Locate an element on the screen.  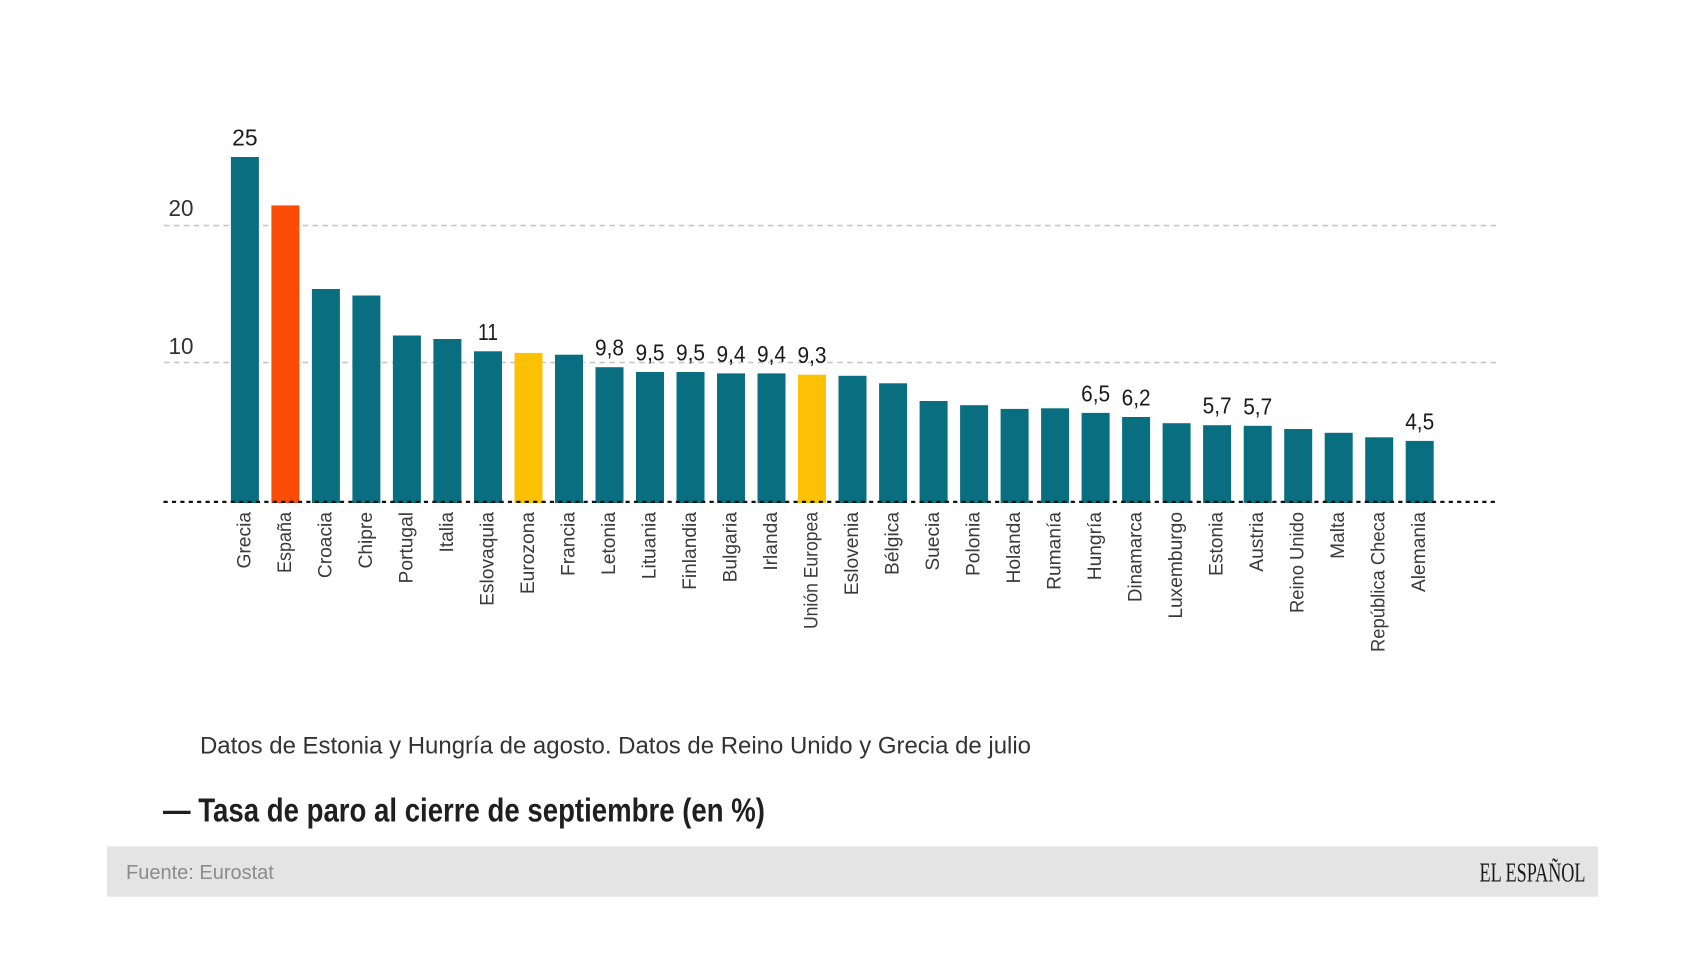
svg-text: Croacia is located at coordinates (325, 545).